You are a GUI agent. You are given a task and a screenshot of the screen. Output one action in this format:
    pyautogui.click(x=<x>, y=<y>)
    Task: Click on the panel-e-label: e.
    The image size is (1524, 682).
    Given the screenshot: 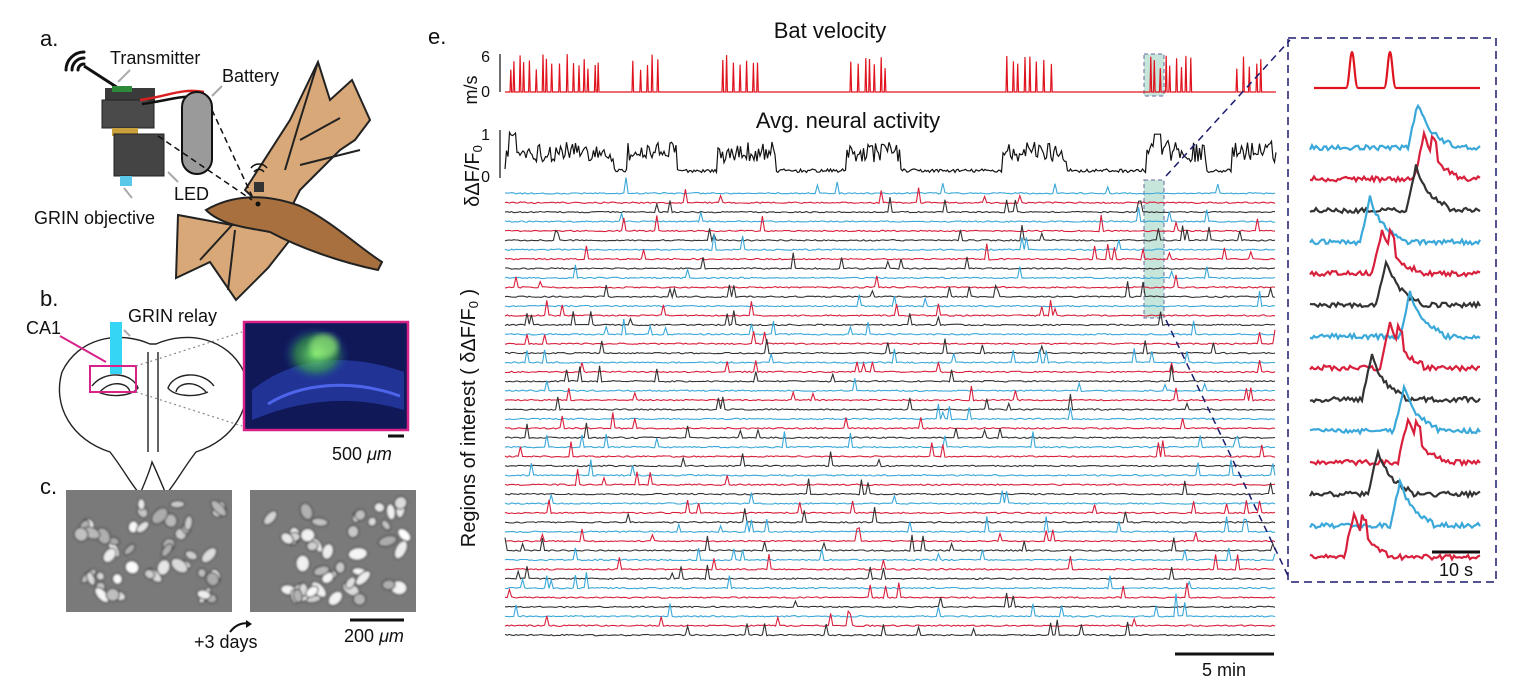 What is the action you would take?
    pyautogui.click(x=437, y=36)
    